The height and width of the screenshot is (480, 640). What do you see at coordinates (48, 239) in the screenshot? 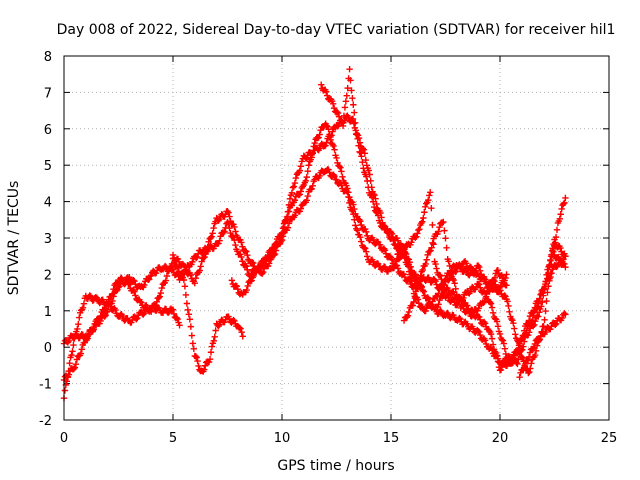
I see `y-tick-label: 3` at bounding box center [48, 239].